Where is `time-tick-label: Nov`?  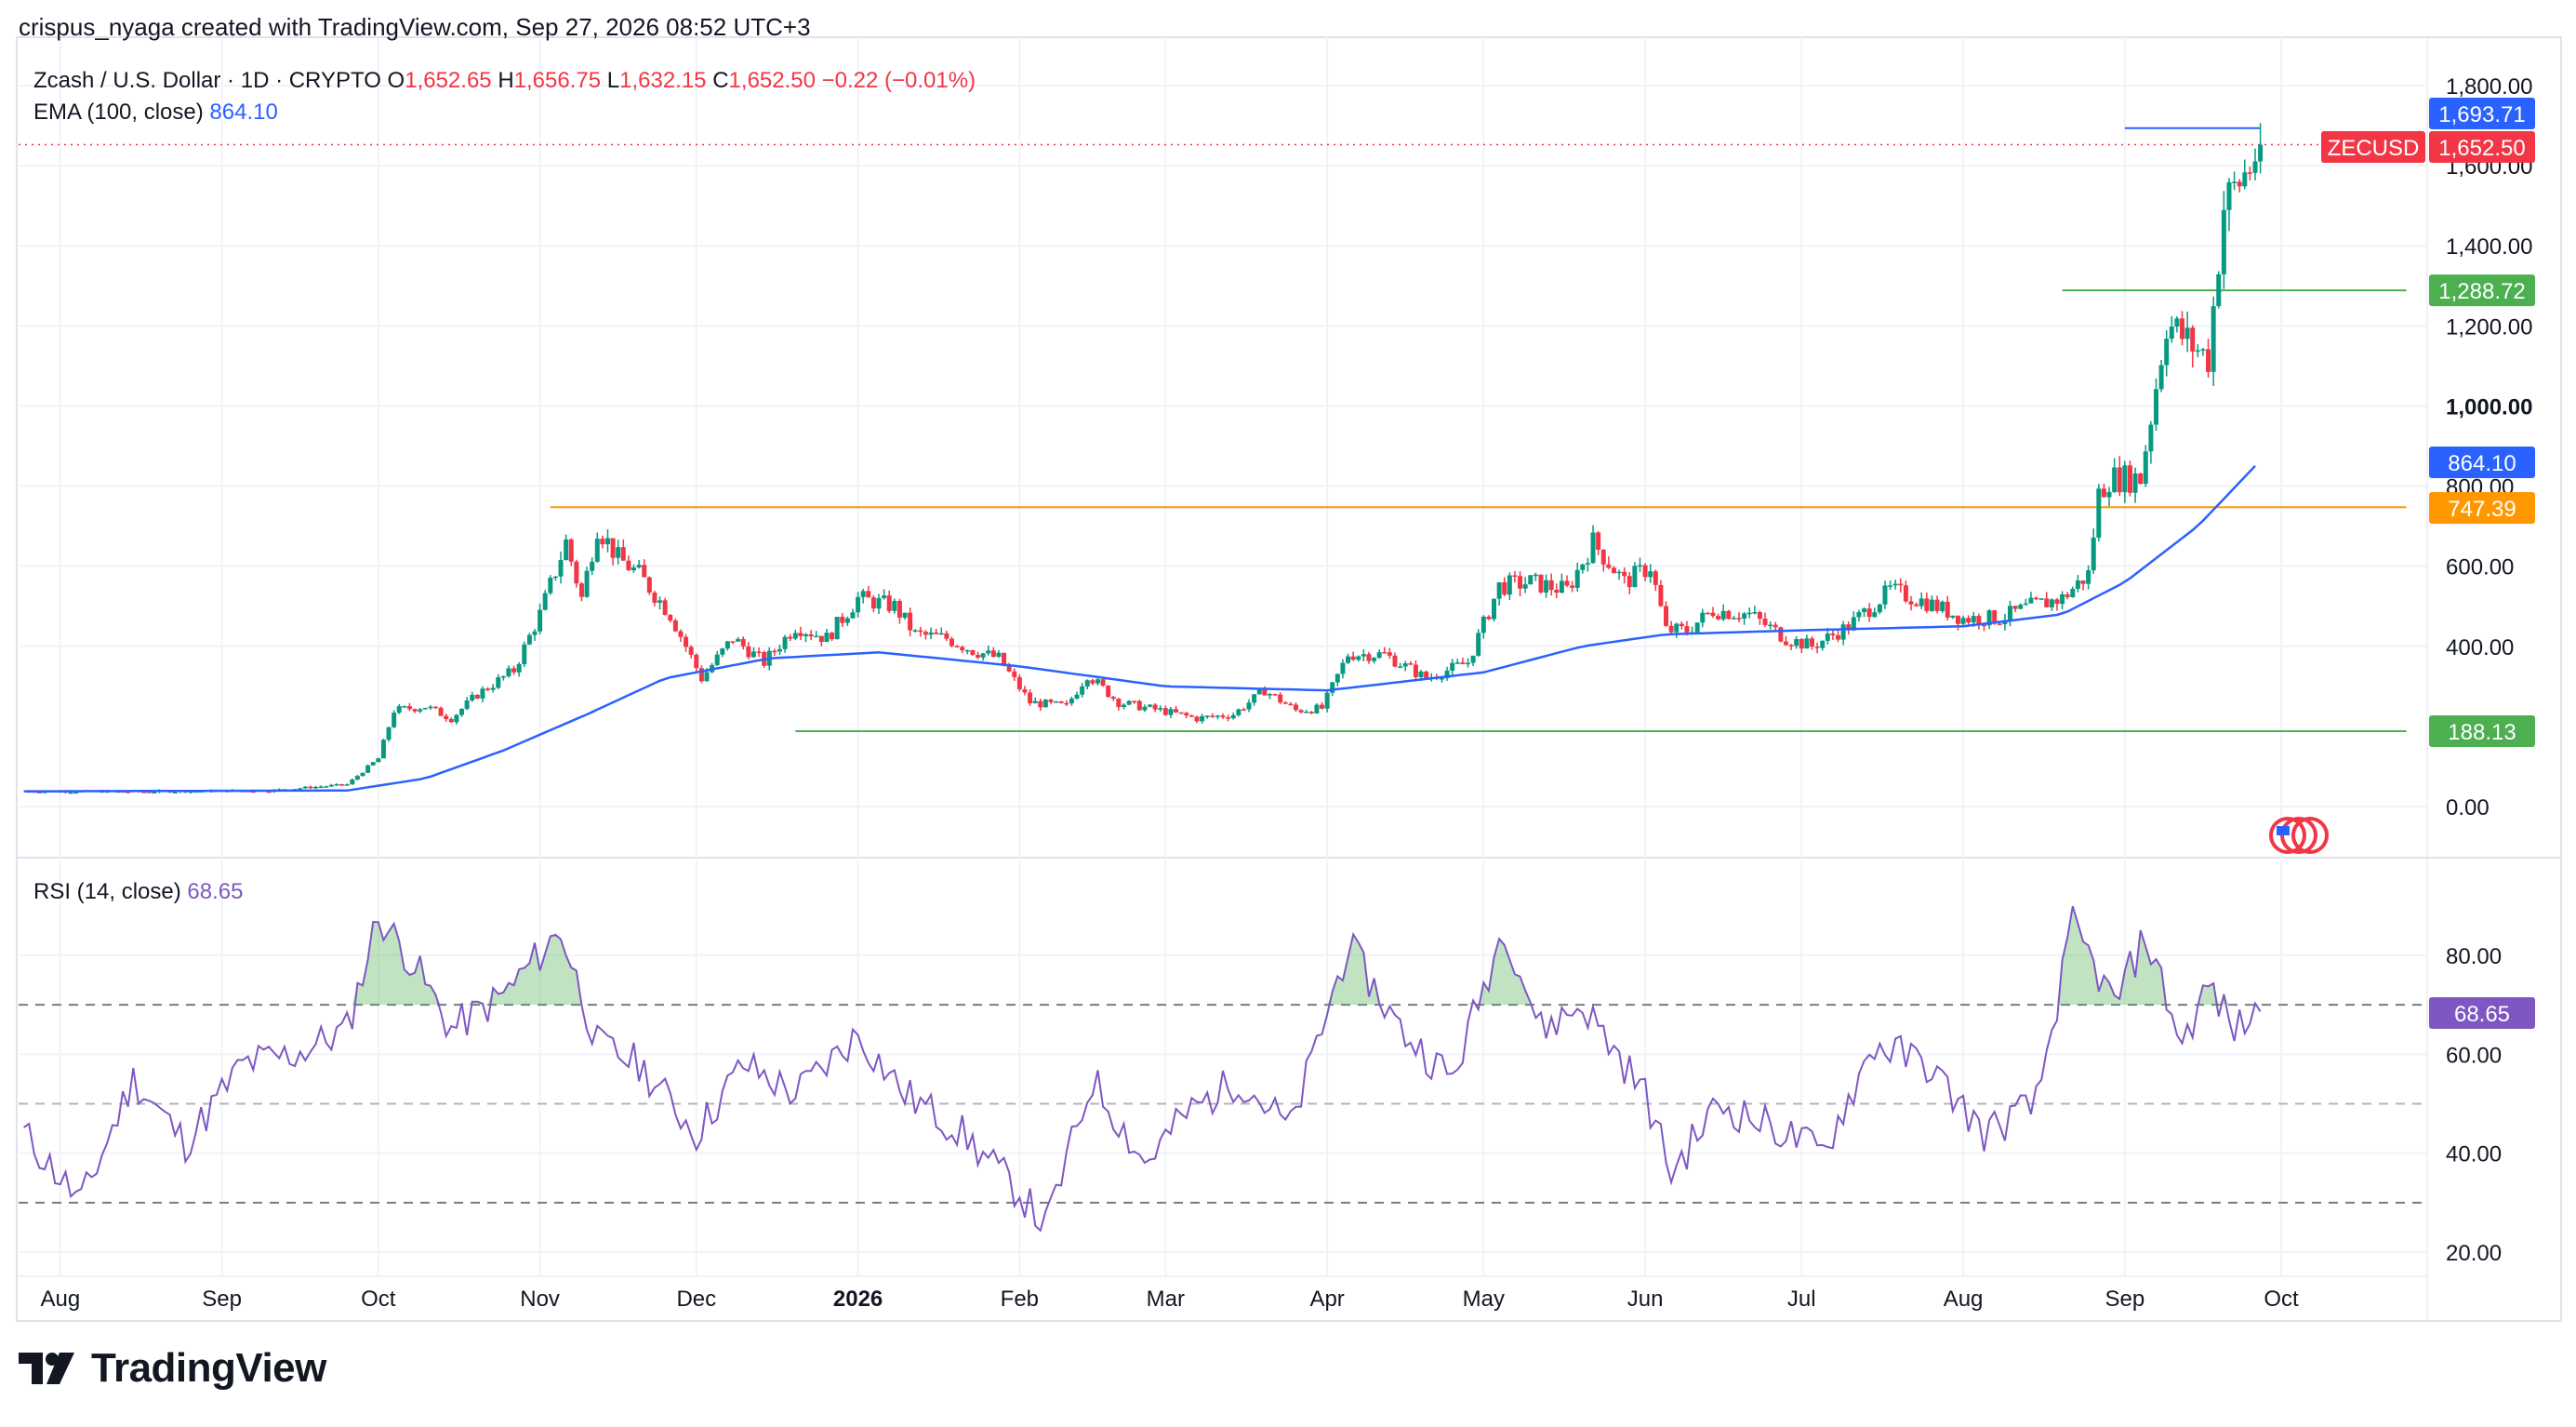 time-tick-label: Nov is located at coordinates (540, 1299).